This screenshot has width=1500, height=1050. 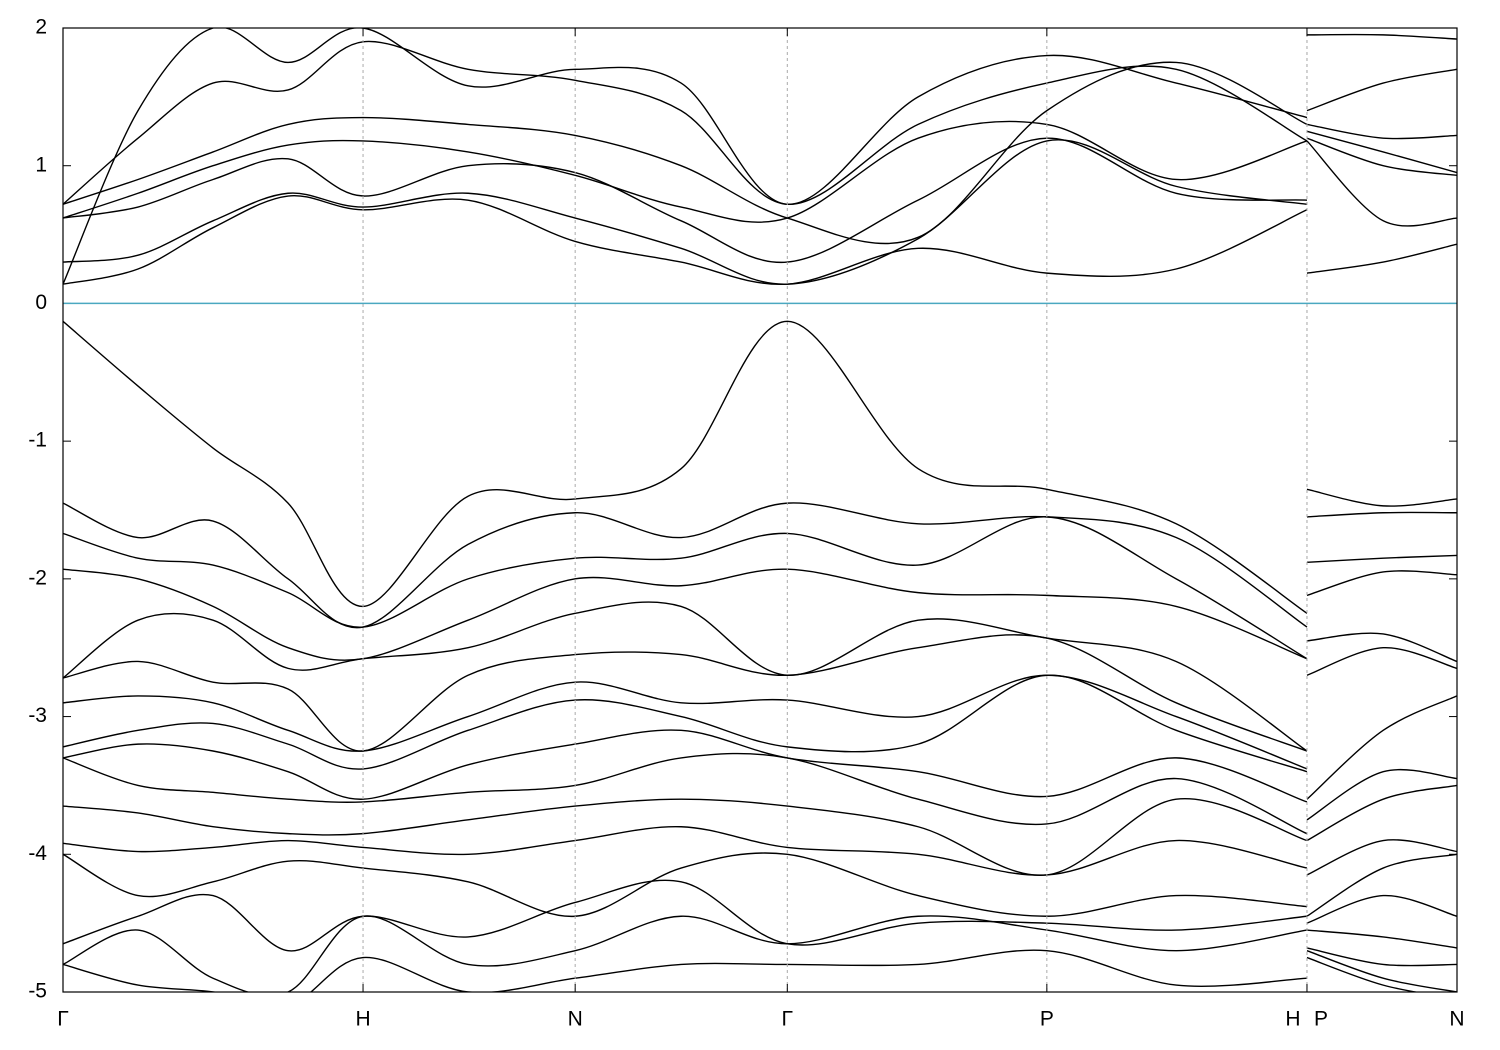 What do you see at coordinates (41, 27) in the screenshot?
I see `y-tick-label: 2` at bounding box center [41, 27].